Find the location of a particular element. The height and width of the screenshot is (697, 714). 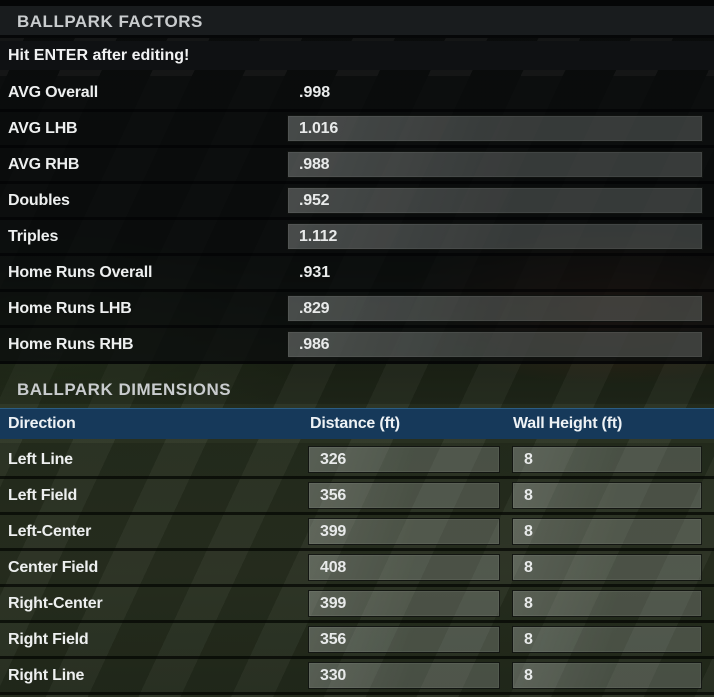

factor-row: AVG LHB is located at coordinates (357, 128).